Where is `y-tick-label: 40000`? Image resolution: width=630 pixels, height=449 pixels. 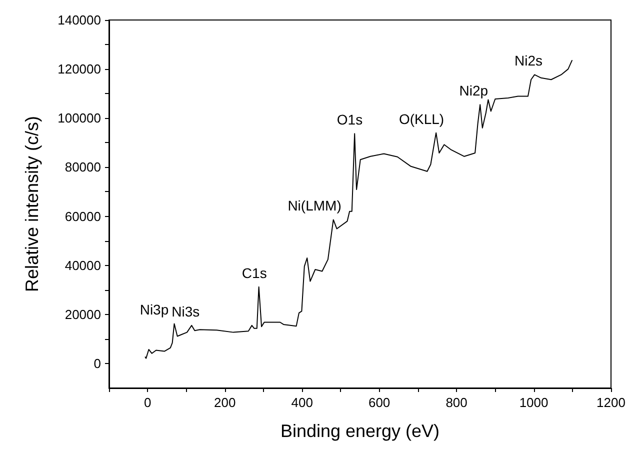
y-tick-label: 40000 is located at coordinates (82, 265).